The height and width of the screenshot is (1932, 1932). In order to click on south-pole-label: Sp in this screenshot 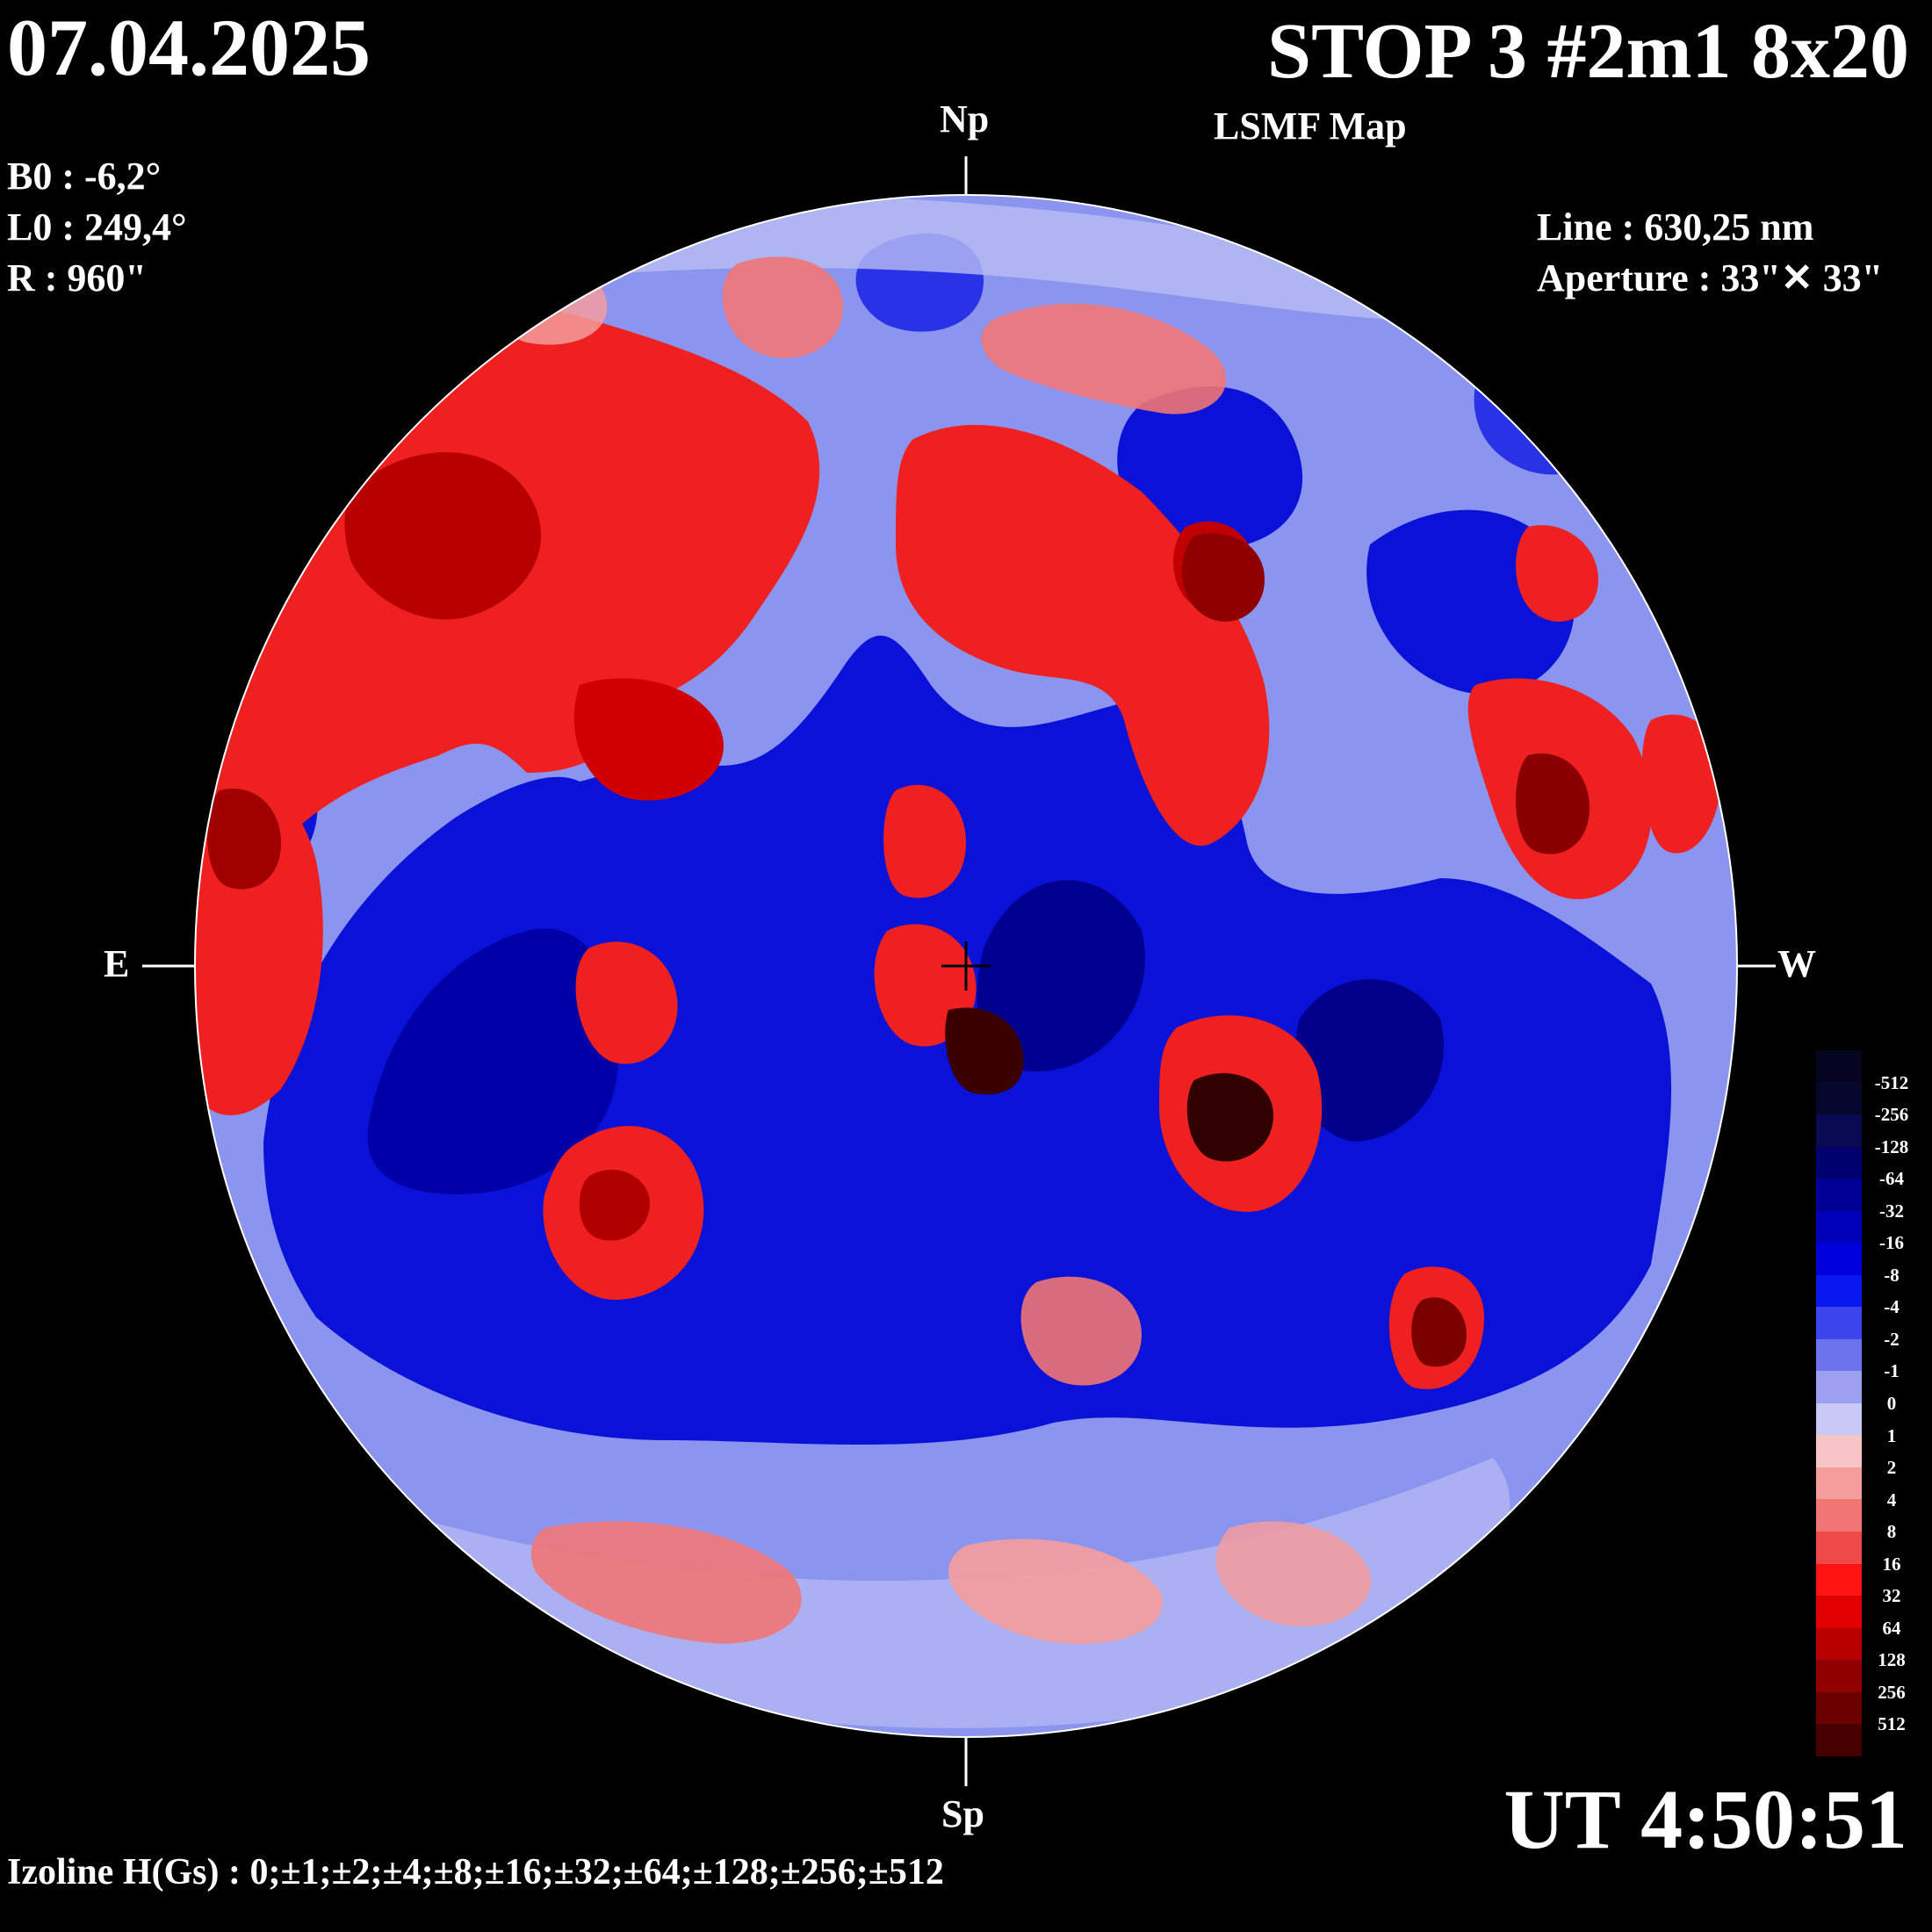, I will do `click(962, 1813)`.